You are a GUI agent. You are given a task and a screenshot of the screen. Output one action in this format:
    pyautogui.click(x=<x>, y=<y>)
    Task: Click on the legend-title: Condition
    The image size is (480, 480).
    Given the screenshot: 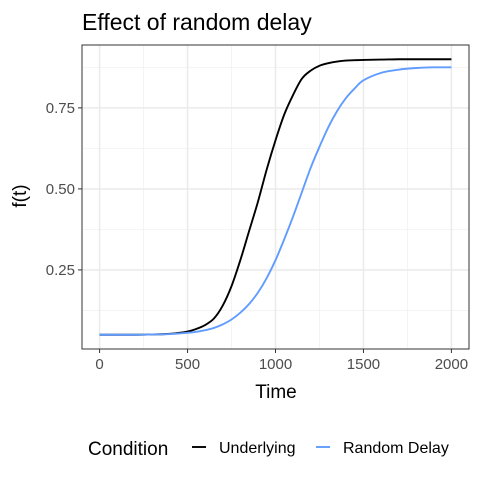 What is the action you would take?
    pyautogui.click(x=128, y=449)
    